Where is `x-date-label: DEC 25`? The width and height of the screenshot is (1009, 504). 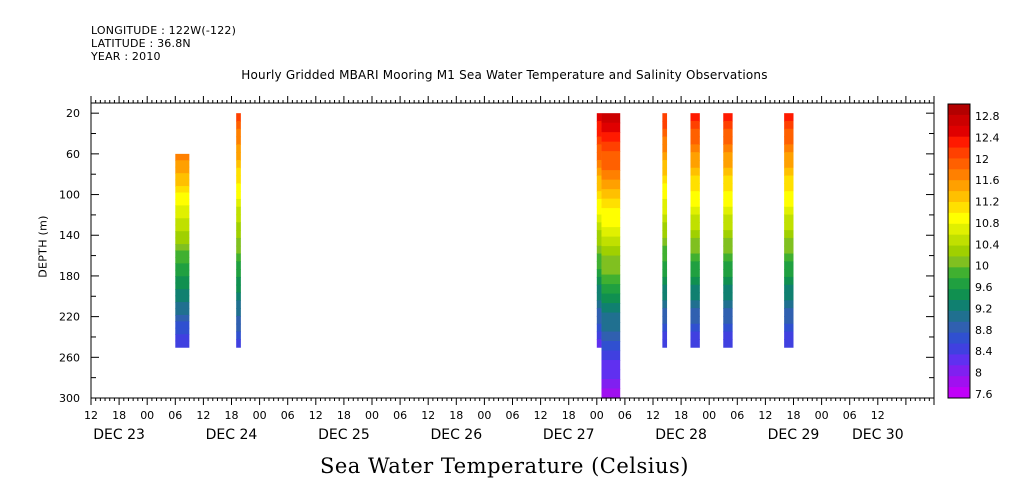
x-date-label: DEC 25 is located at coordinates (344, 435).